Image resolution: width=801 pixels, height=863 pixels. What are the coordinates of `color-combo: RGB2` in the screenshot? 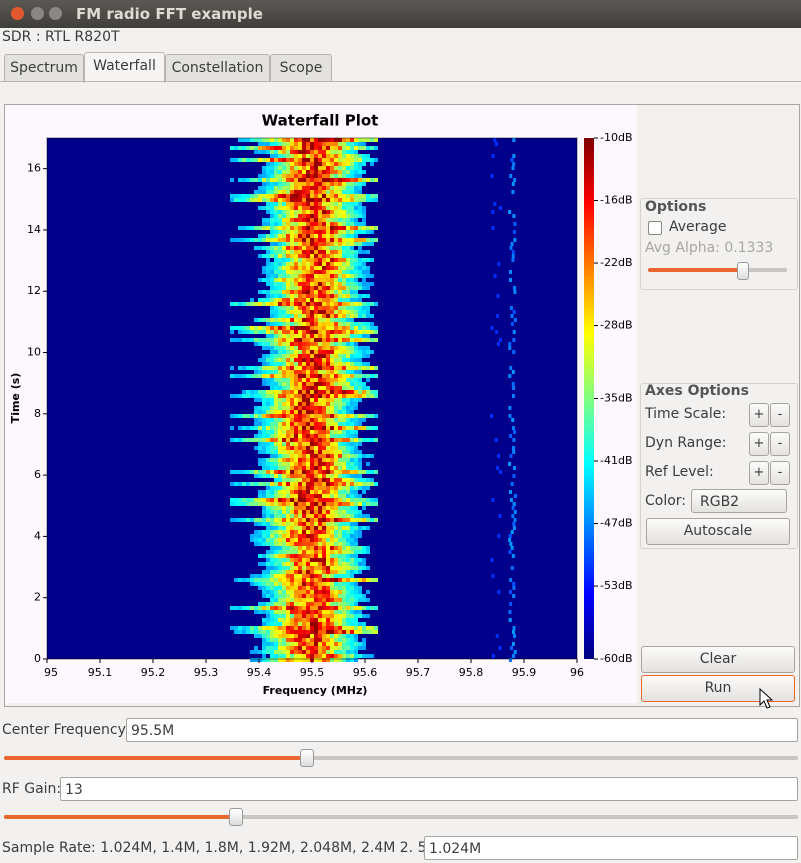 It's located at (739, 501).